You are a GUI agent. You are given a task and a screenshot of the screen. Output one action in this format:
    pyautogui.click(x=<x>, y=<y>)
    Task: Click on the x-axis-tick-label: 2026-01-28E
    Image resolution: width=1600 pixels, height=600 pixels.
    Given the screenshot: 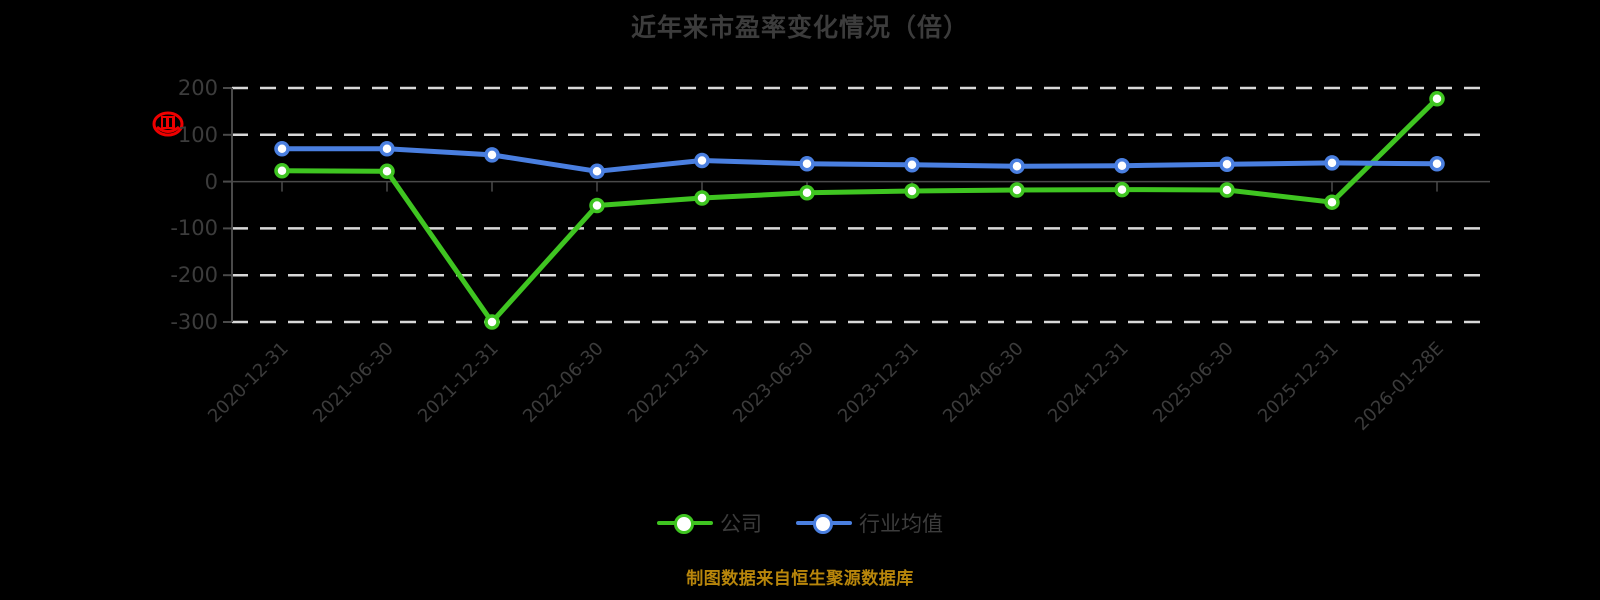 What is the action you would take?
    pyautogui.click(x=1399, y=386)
    